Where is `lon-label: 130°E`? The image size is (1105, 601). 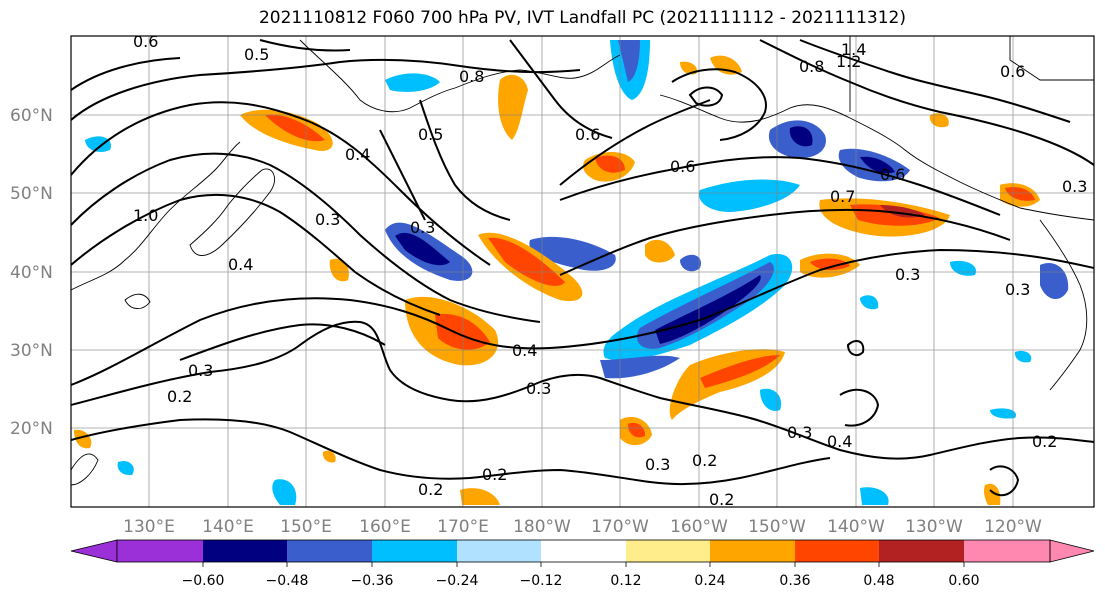 lon-label: 130°E is located at coordinates (149, 527).